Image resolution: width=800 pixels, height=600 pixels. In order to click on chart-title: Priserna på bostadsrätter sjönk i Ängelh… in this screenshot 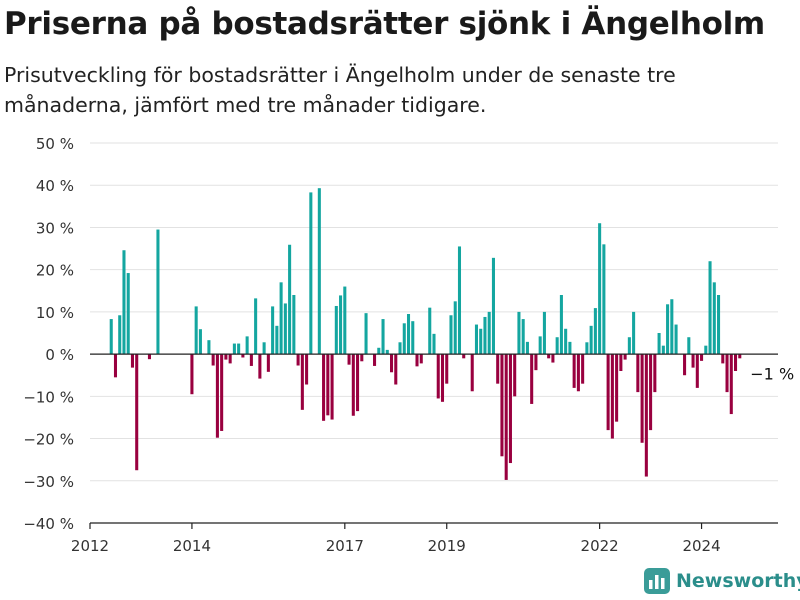, I will do `click(384, 24)`.